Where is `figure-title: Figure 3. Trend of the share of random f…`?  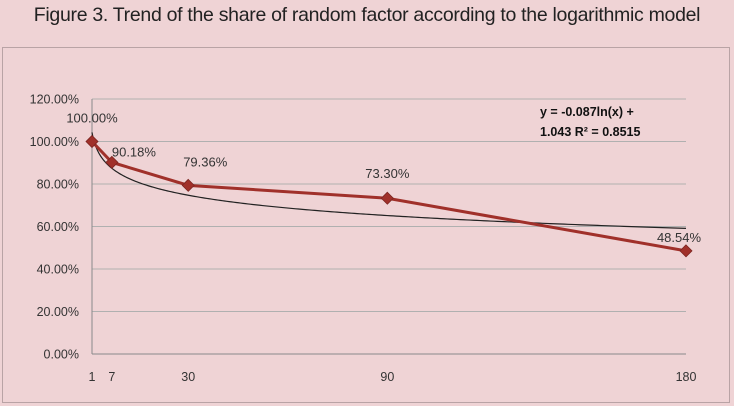 figure-title: Figure 3. Trend of the share of random f… is located at coordinates (367, 15).